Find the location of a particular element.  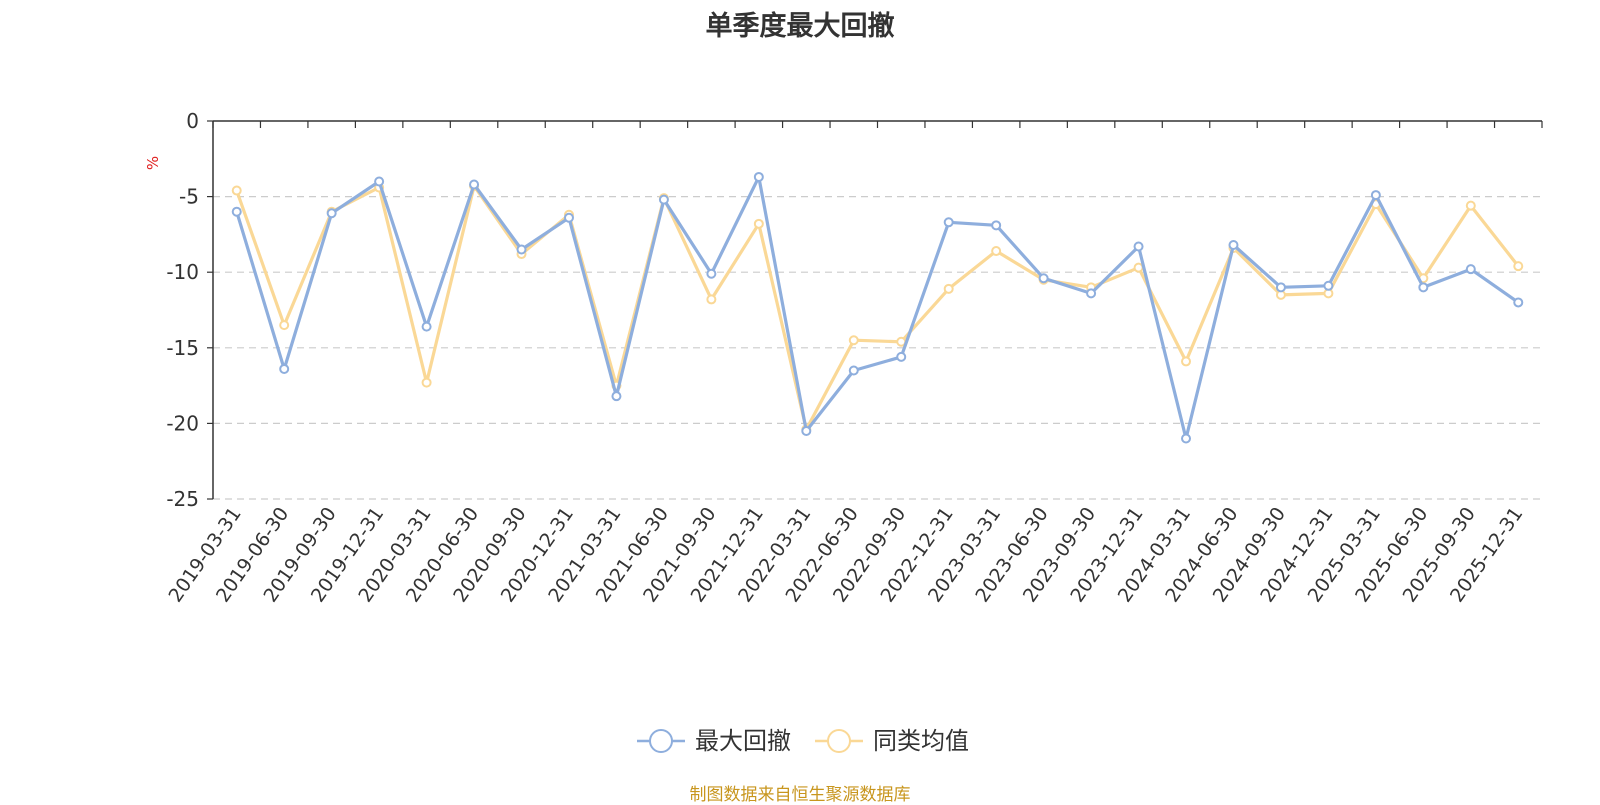

chart-title: 单季度最大回撤 is located at coordinates (800, 26).